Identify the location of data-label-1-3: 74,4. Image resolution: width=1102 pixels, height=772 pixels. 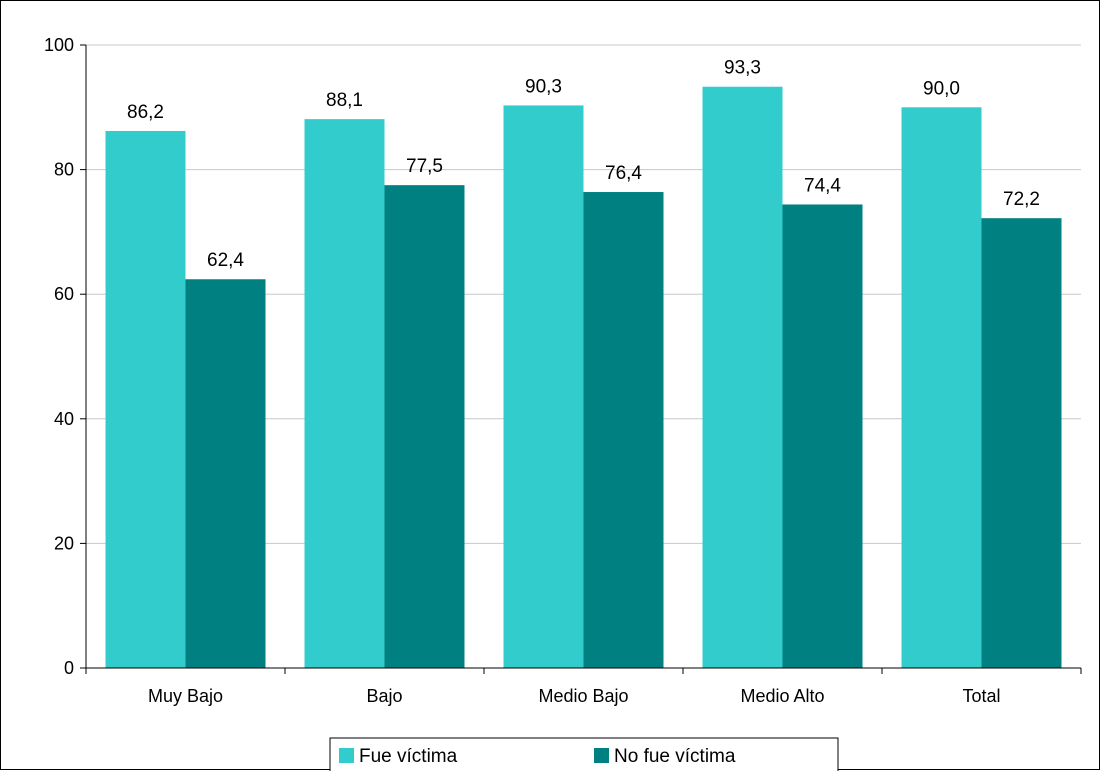
(822, 185).